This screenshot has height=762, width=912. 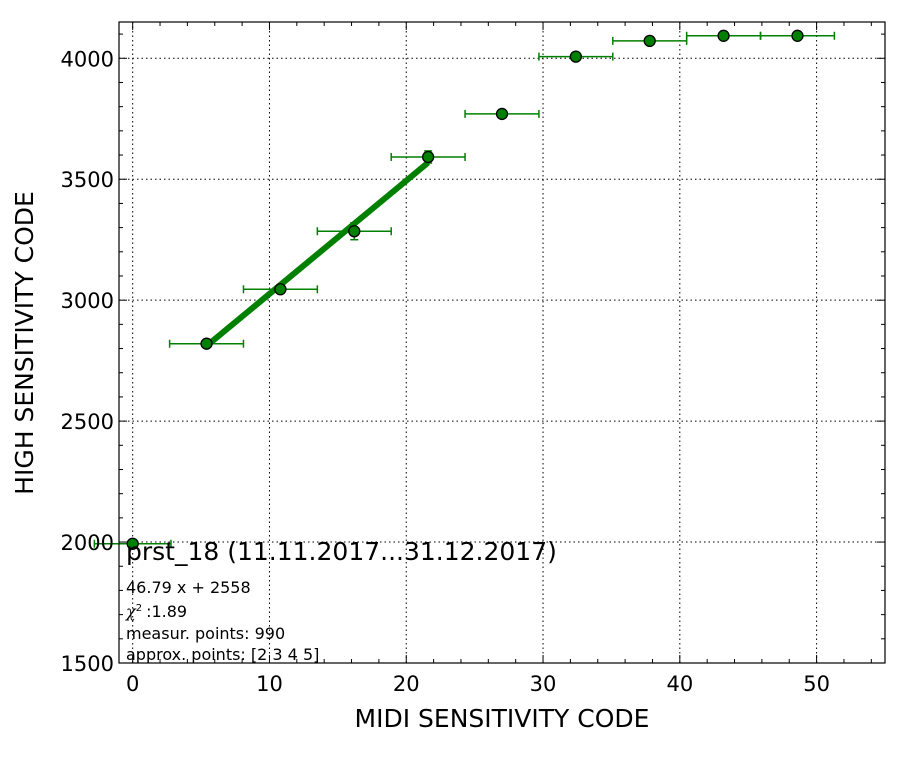 What do you see at coordinates (132, 684) in the screenshot?
I see `x-tick-label: 0` at bounding box center [132, 684].